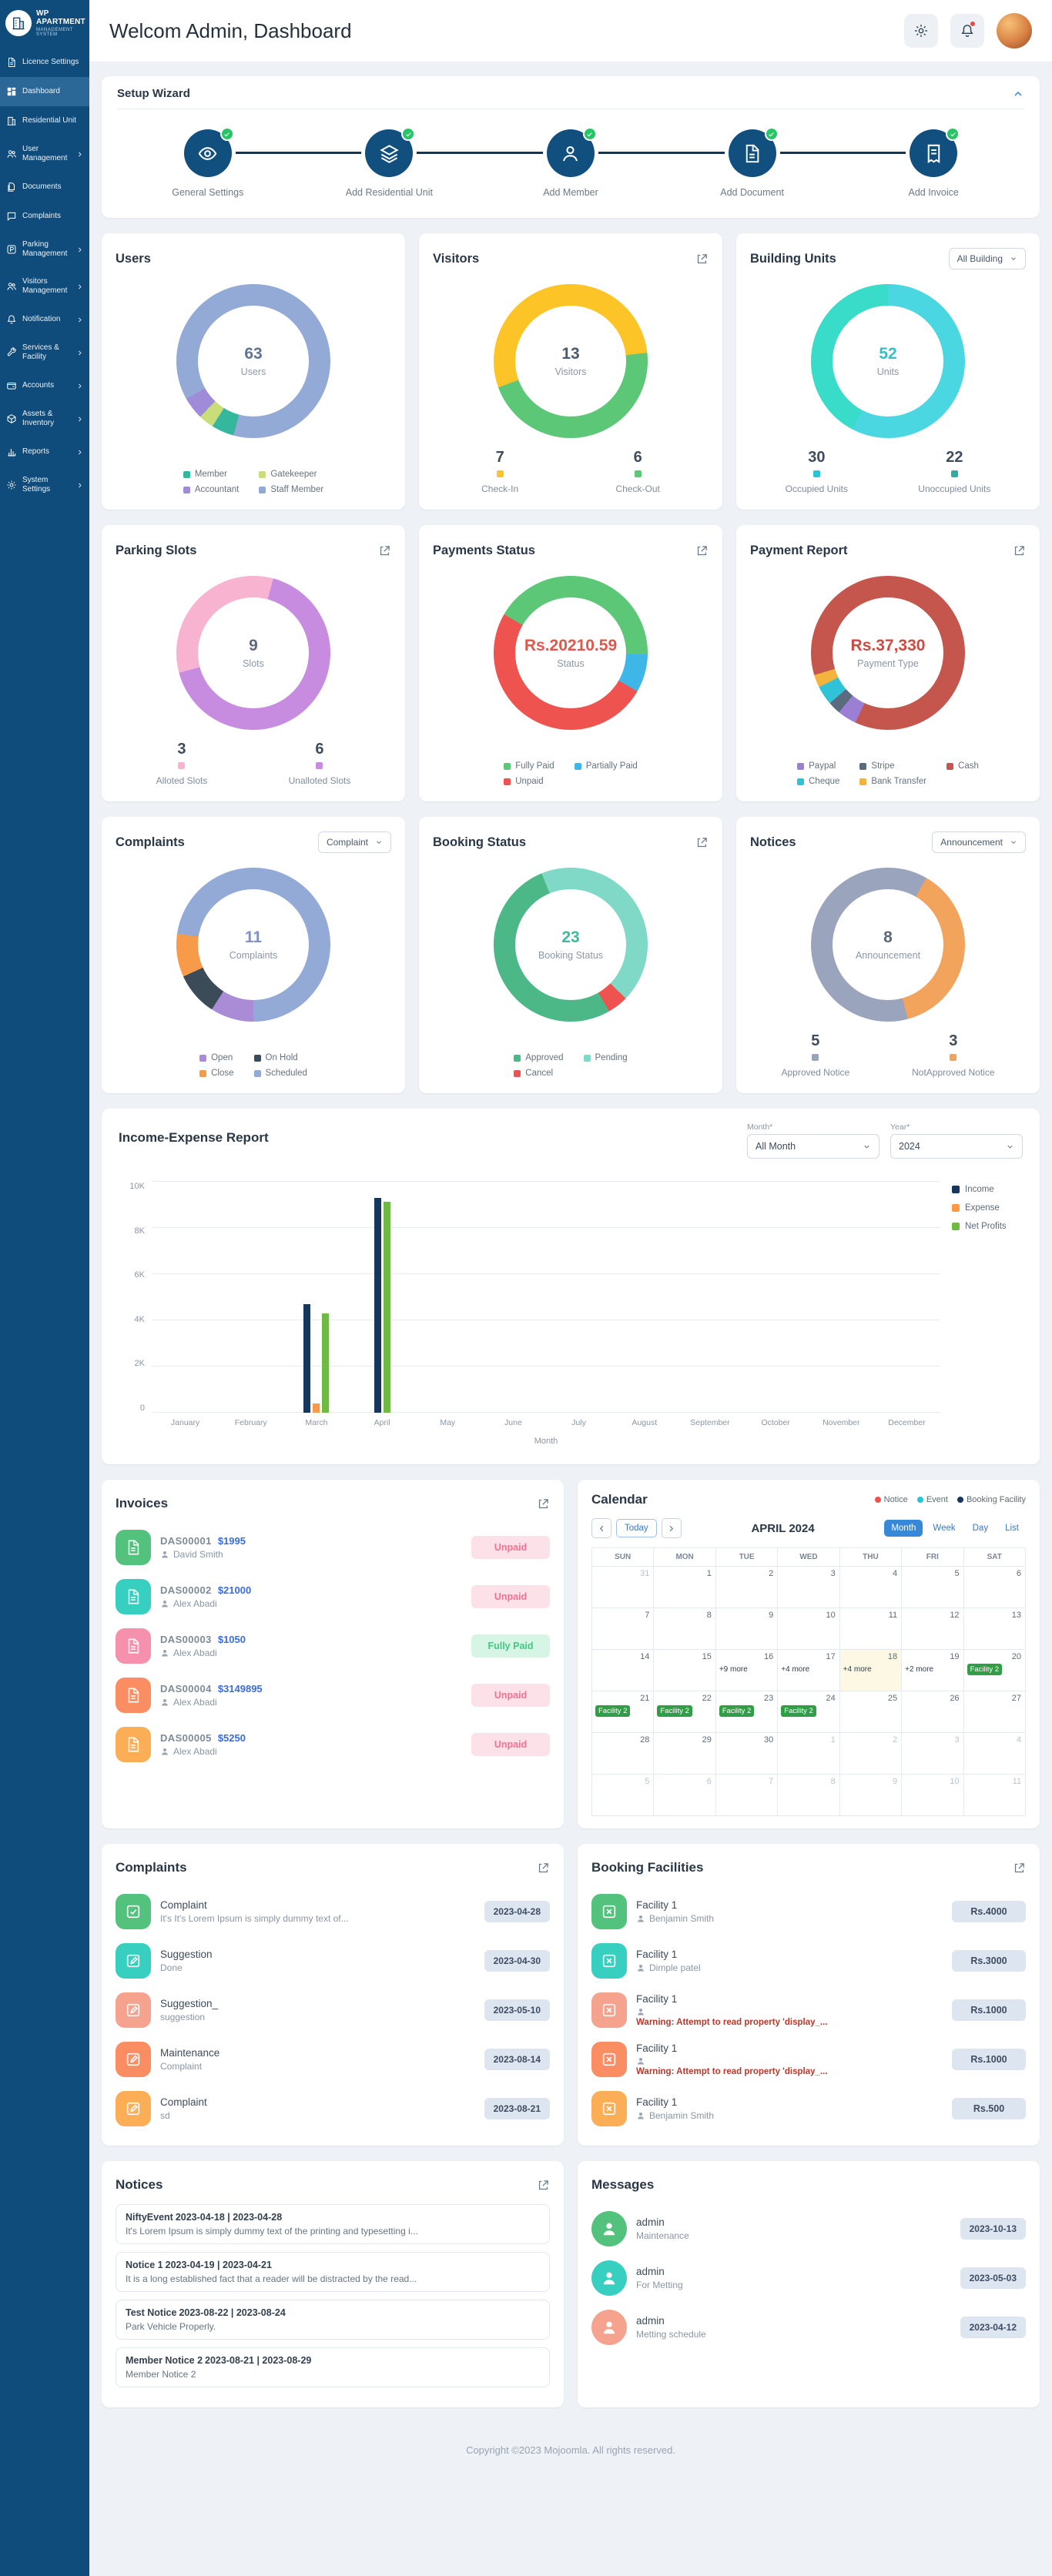 This screenshot has height=2576, width=1052. What do you see at coordinates (747, 1671) in the screenshot?
I see `calendar-cell: 16 +9 more` at bounding box center [747, 1671].